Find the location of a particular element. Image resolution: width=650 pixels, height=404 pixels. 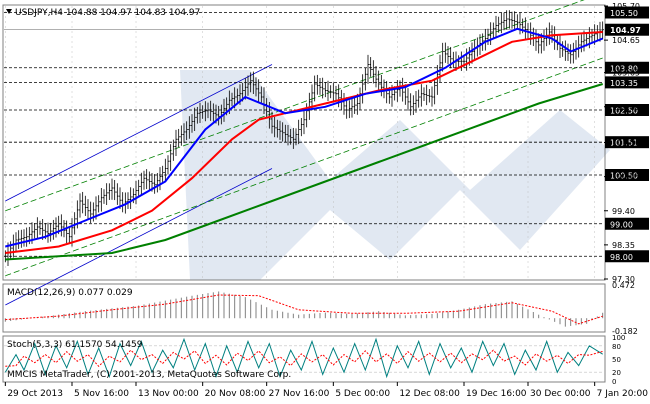

macd-signal-line is located at coordinates (304, 309).